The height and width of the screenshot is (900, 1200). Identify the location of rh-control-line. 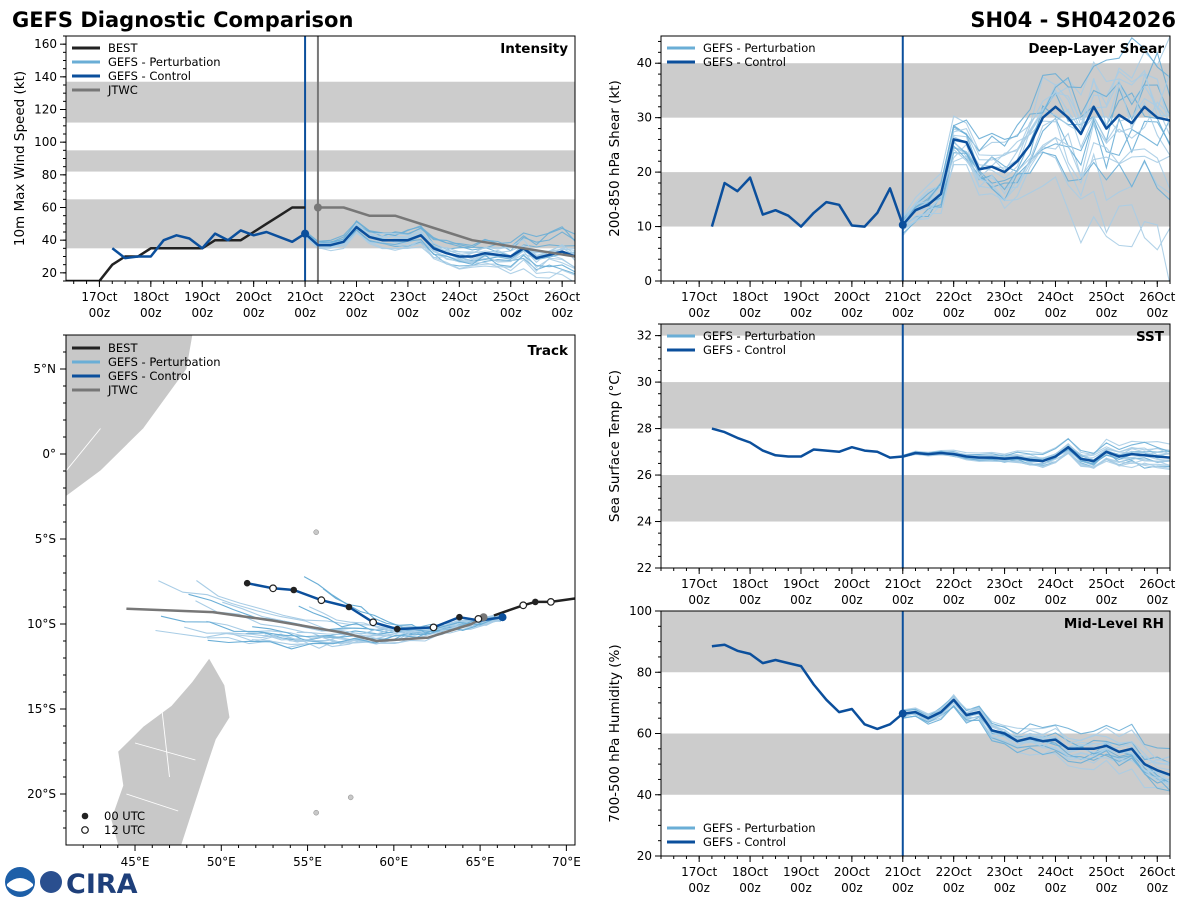
(940, 709).